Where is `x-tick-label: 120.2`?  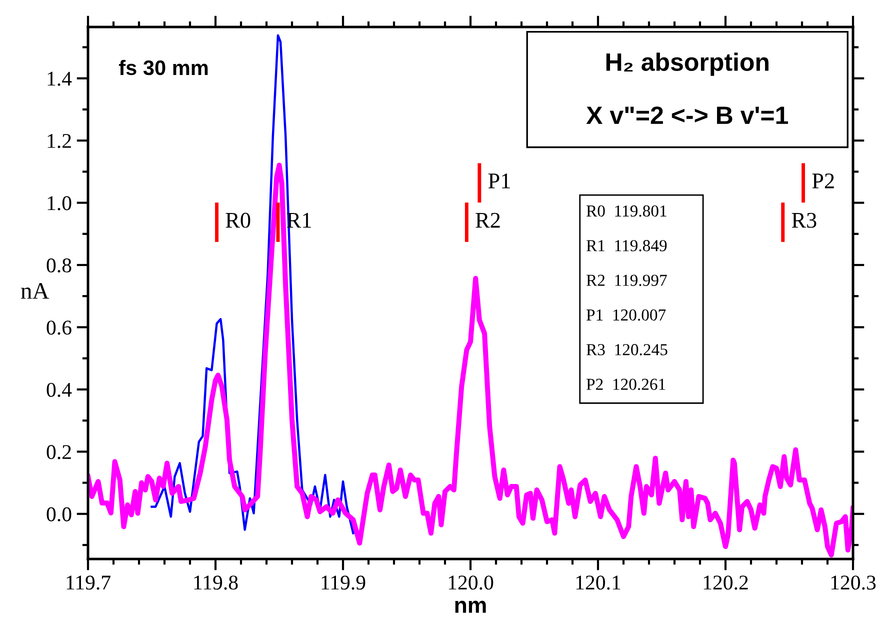
x-tick-label: 120.2 is located at coordinates (726, 583).